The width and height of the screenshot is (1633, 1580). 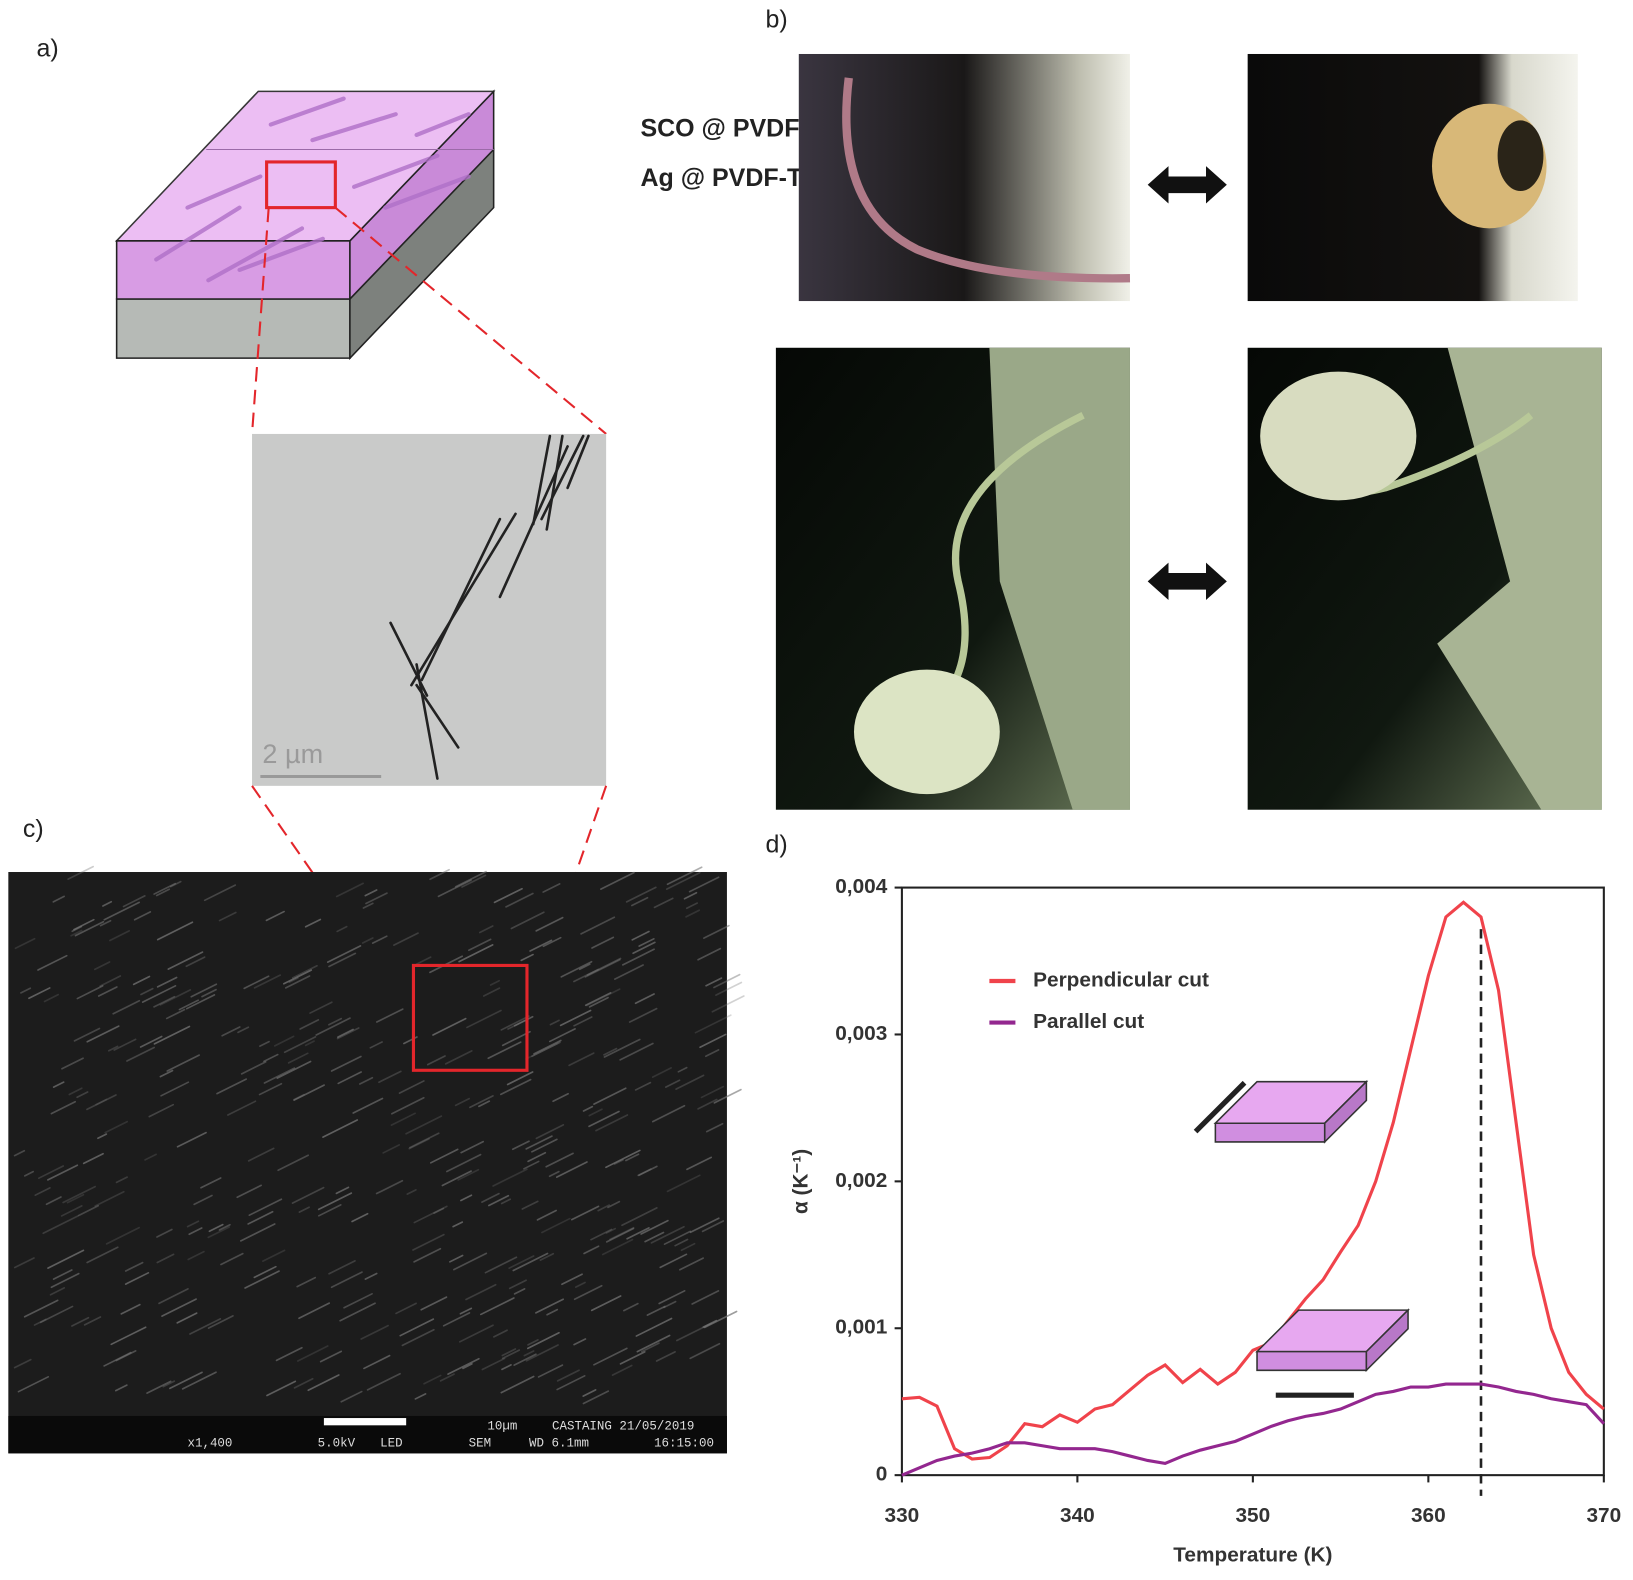 What do you see at coordinates (926, 732) in the screenshot?
I see `ball` at bounding box center [926, 732].